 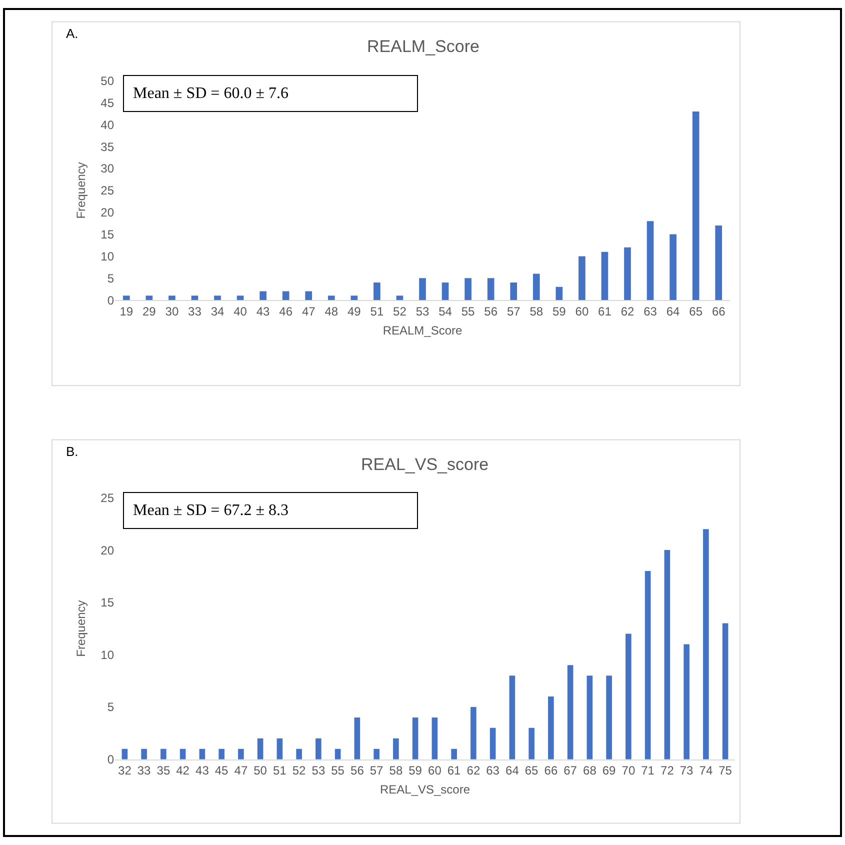 What do you see at coordinates (110, 707) in the screenshot?
I see `y-tick-label: 5` at bounding box center [110, 707].